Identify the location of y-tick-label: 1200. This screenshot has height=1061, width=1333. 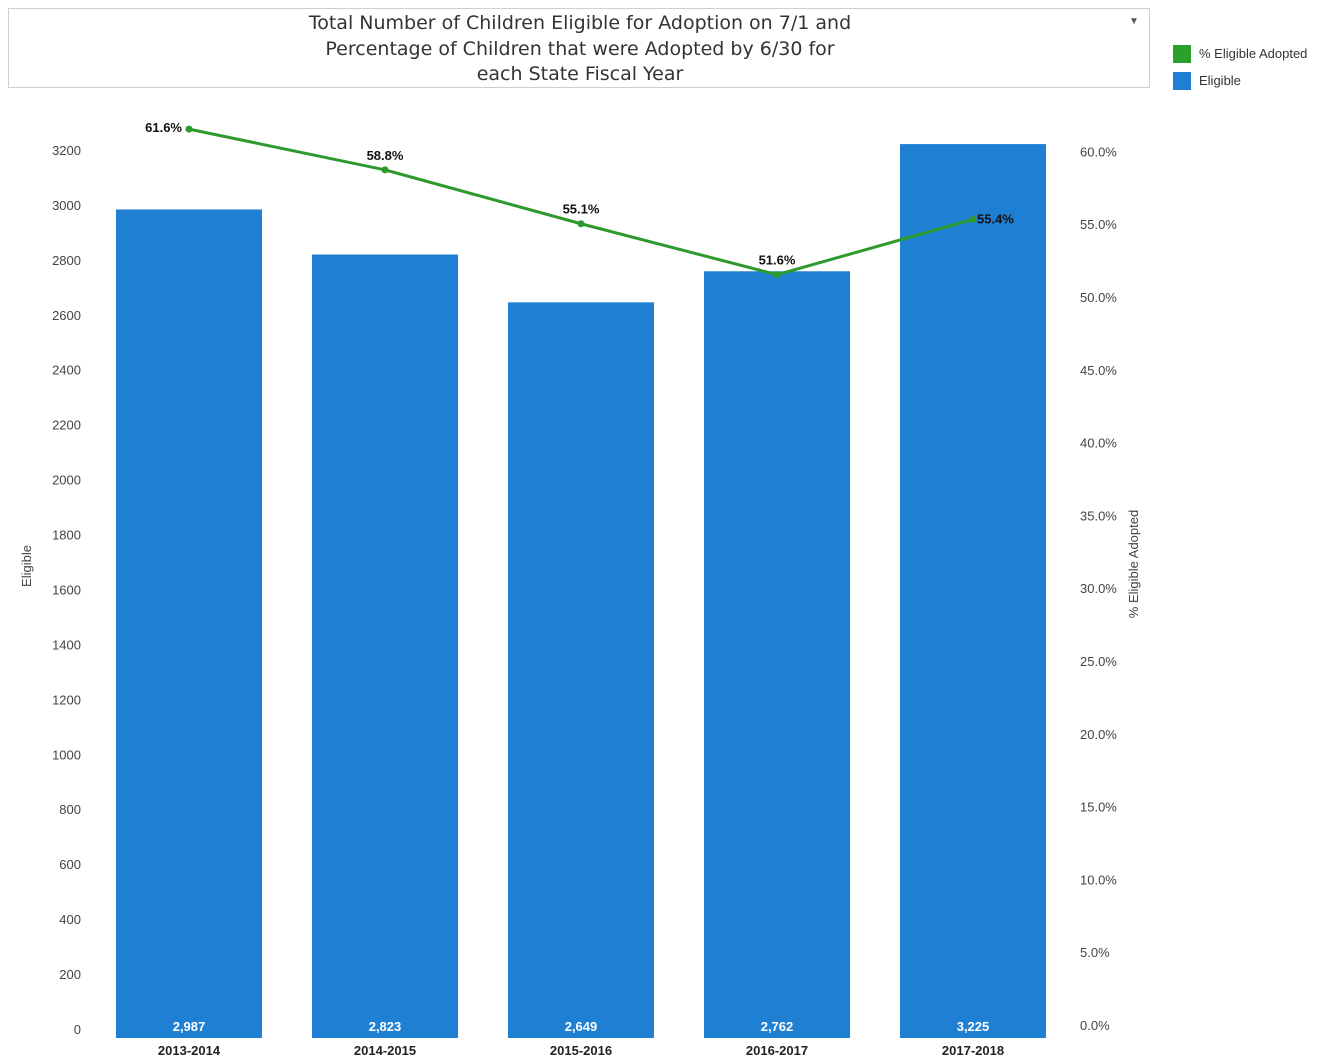
(66, 699).